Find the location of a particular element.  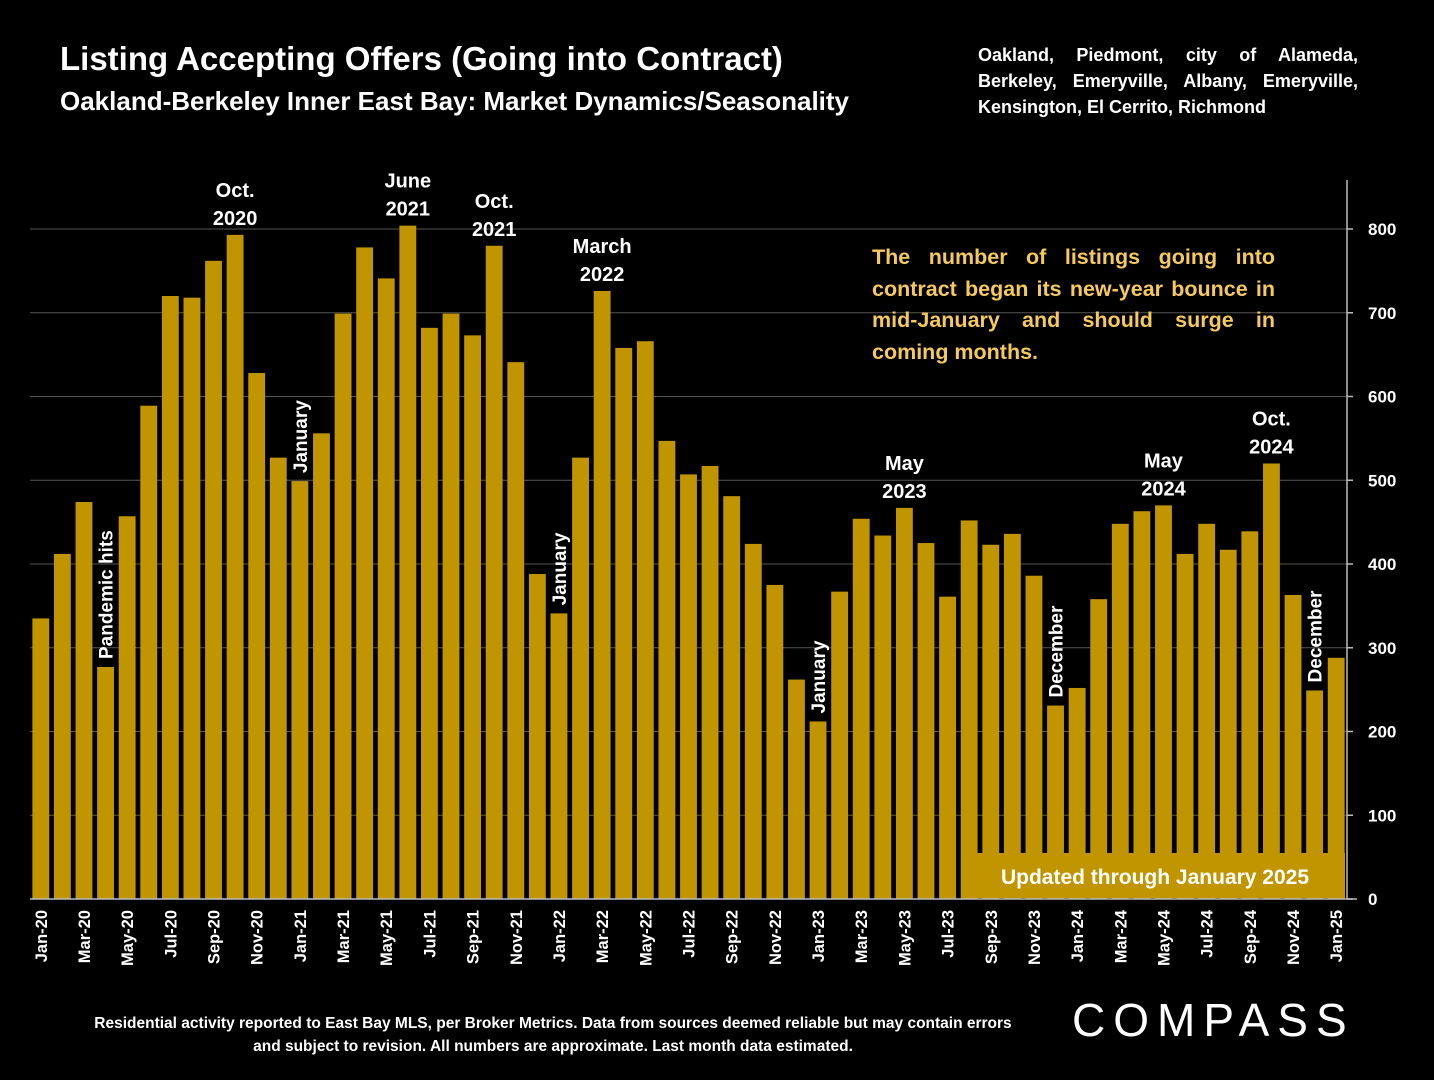

y-tick-label: 200 is located at coordinates (1382, 732).